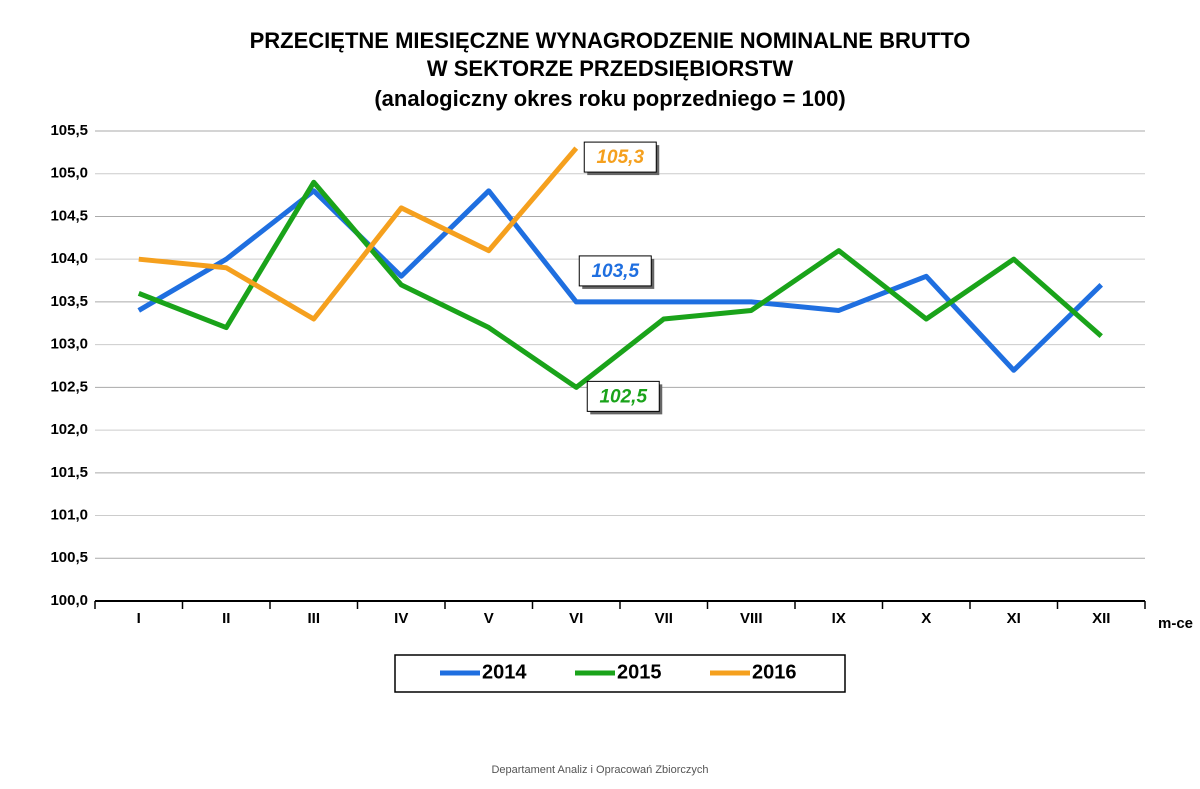  Describe the element at coordinates (69, 344) in the screenshot. I see `y-tick-label: 103,0` at that location.